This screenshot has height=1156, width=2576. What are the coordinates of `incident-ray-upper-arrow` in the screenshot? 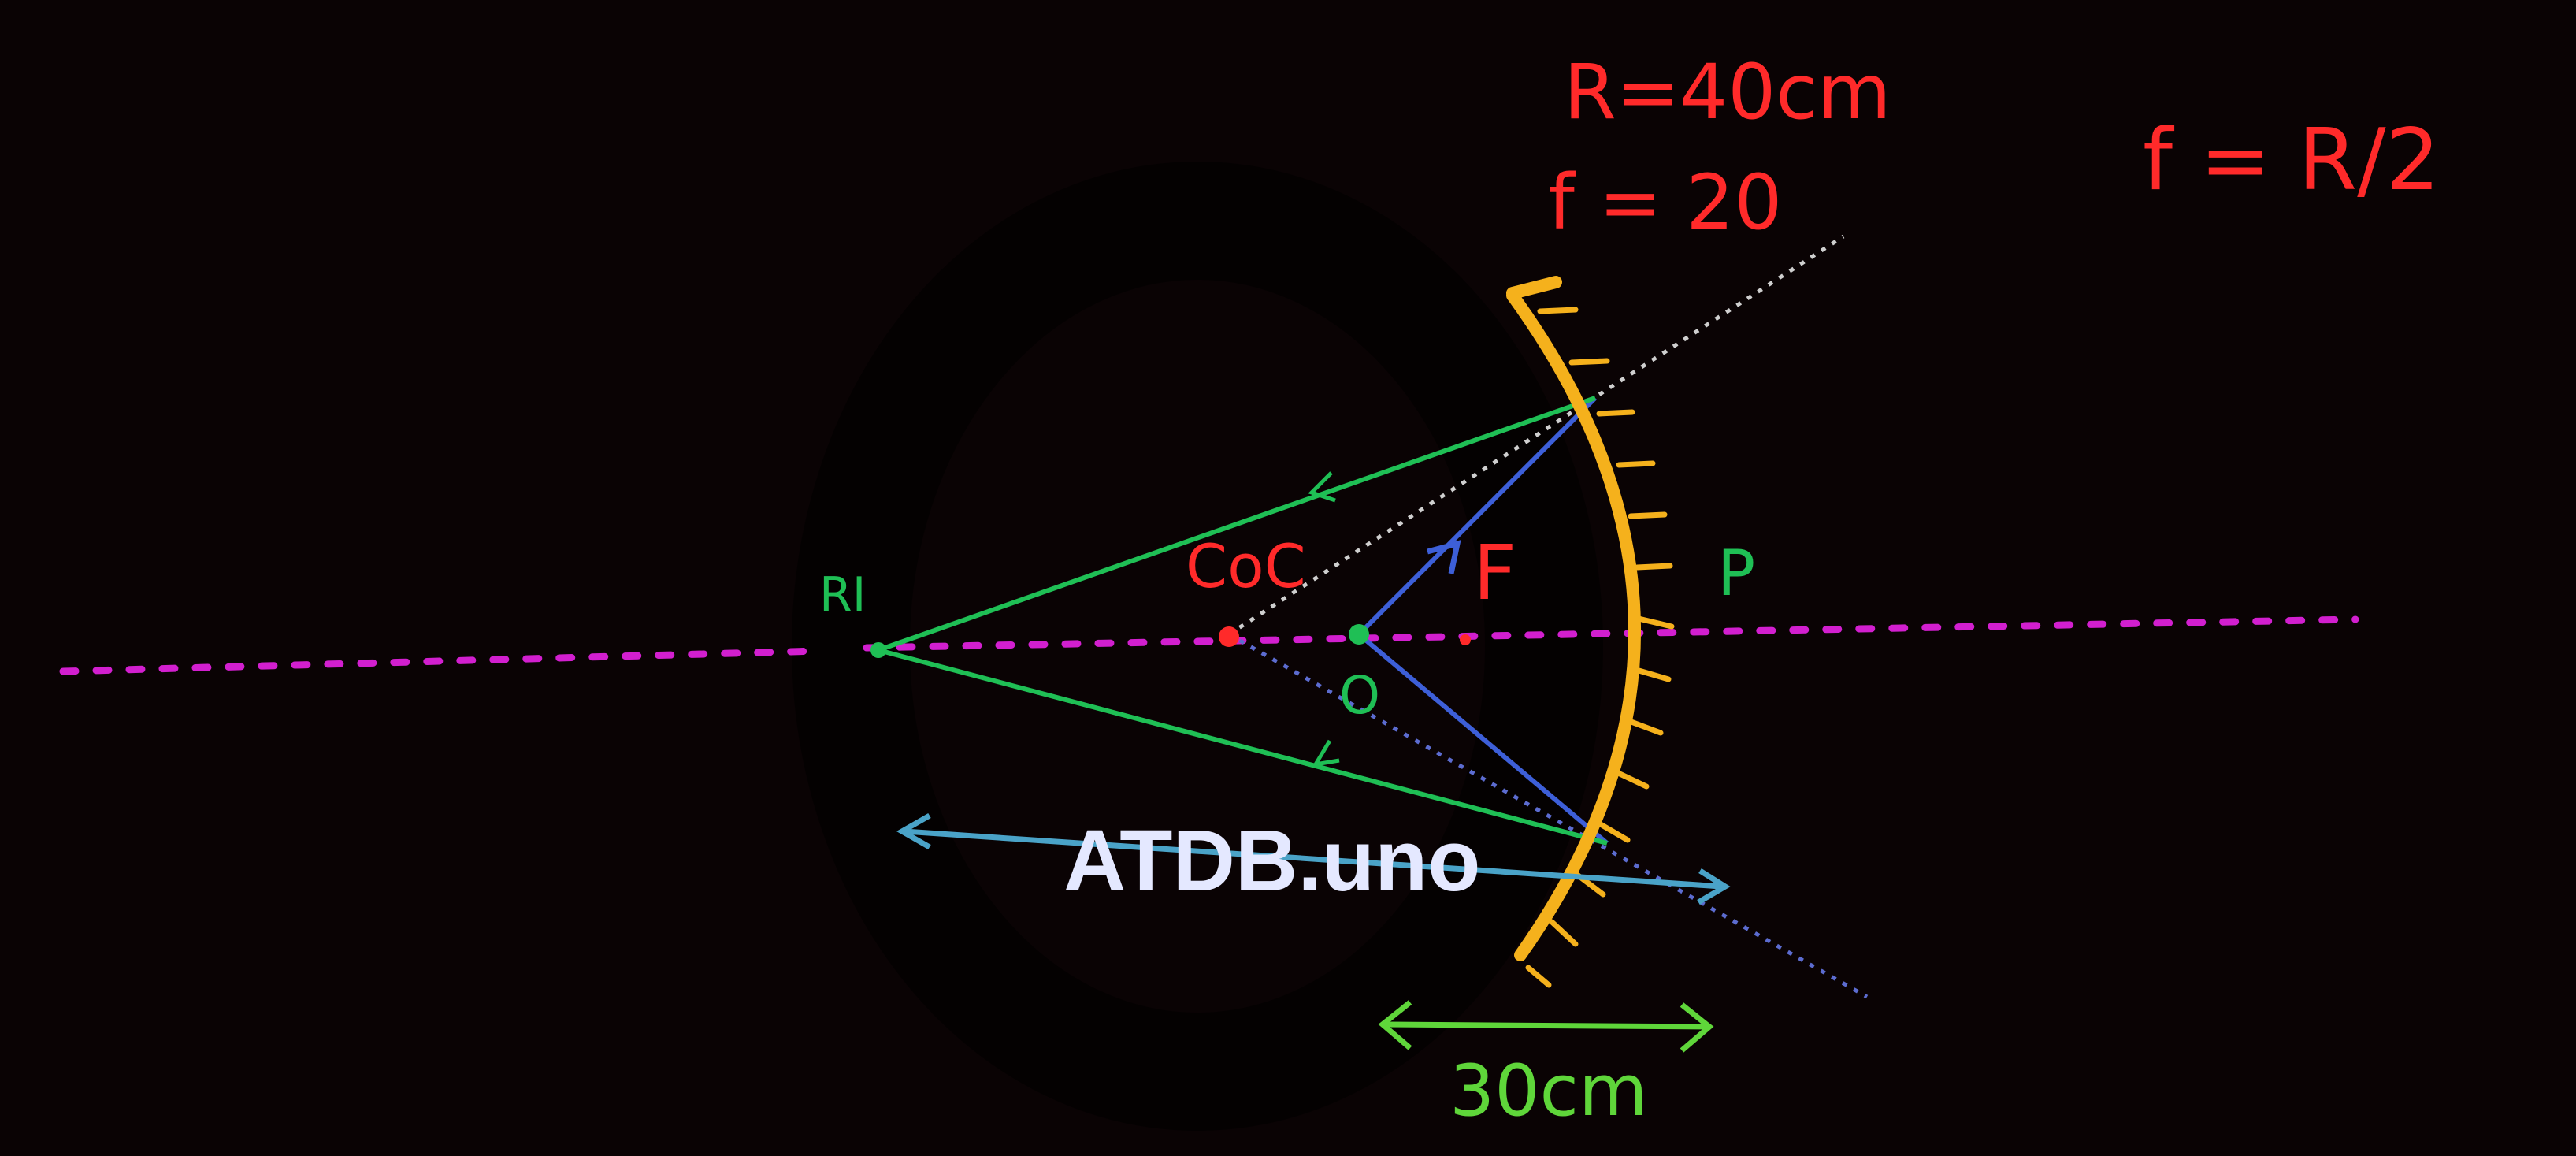 It's located at (1444, 557).